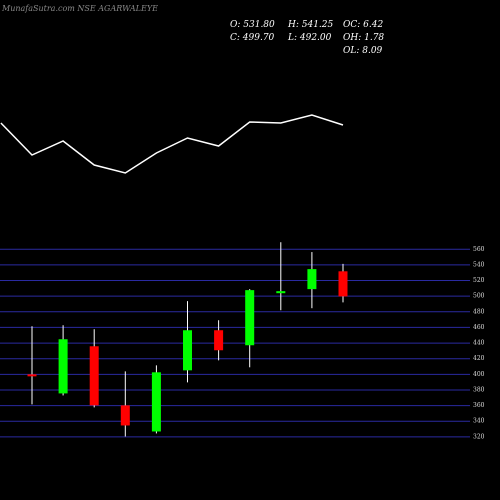 The width and height of the screenshot is (500, 500). I want to click on y-tick-label: 400, so click(479, 374).